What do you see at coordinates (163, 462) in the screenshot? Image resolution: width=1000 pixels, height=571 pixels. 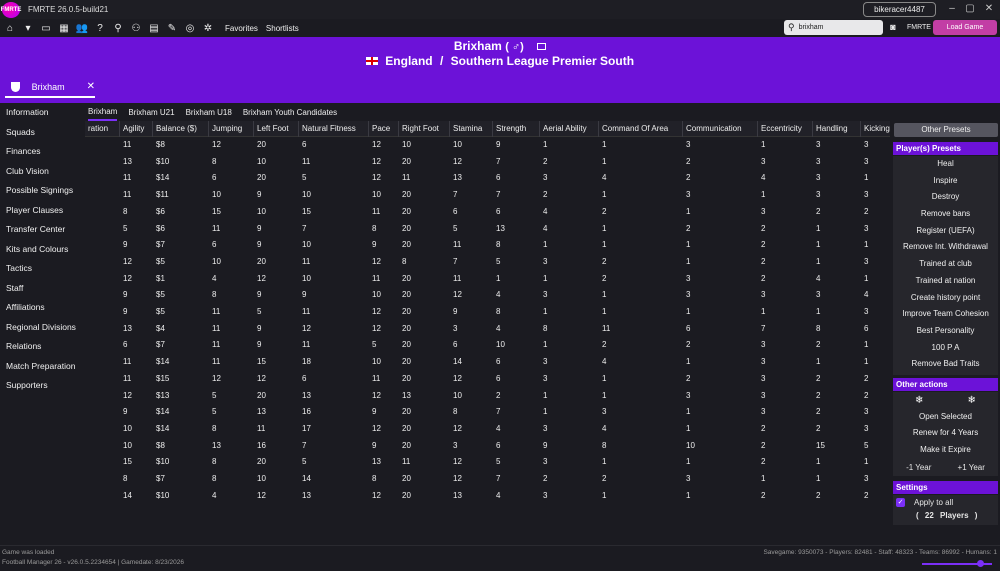 I see `table-cell: $10` at bounding box center [163, 462].